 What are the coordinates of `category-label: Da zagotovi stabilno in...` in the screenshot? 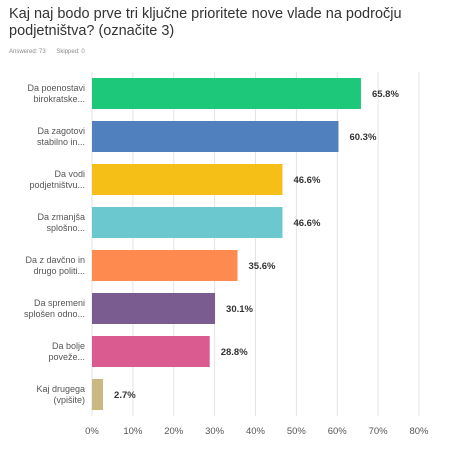 It's located at (61, 136).